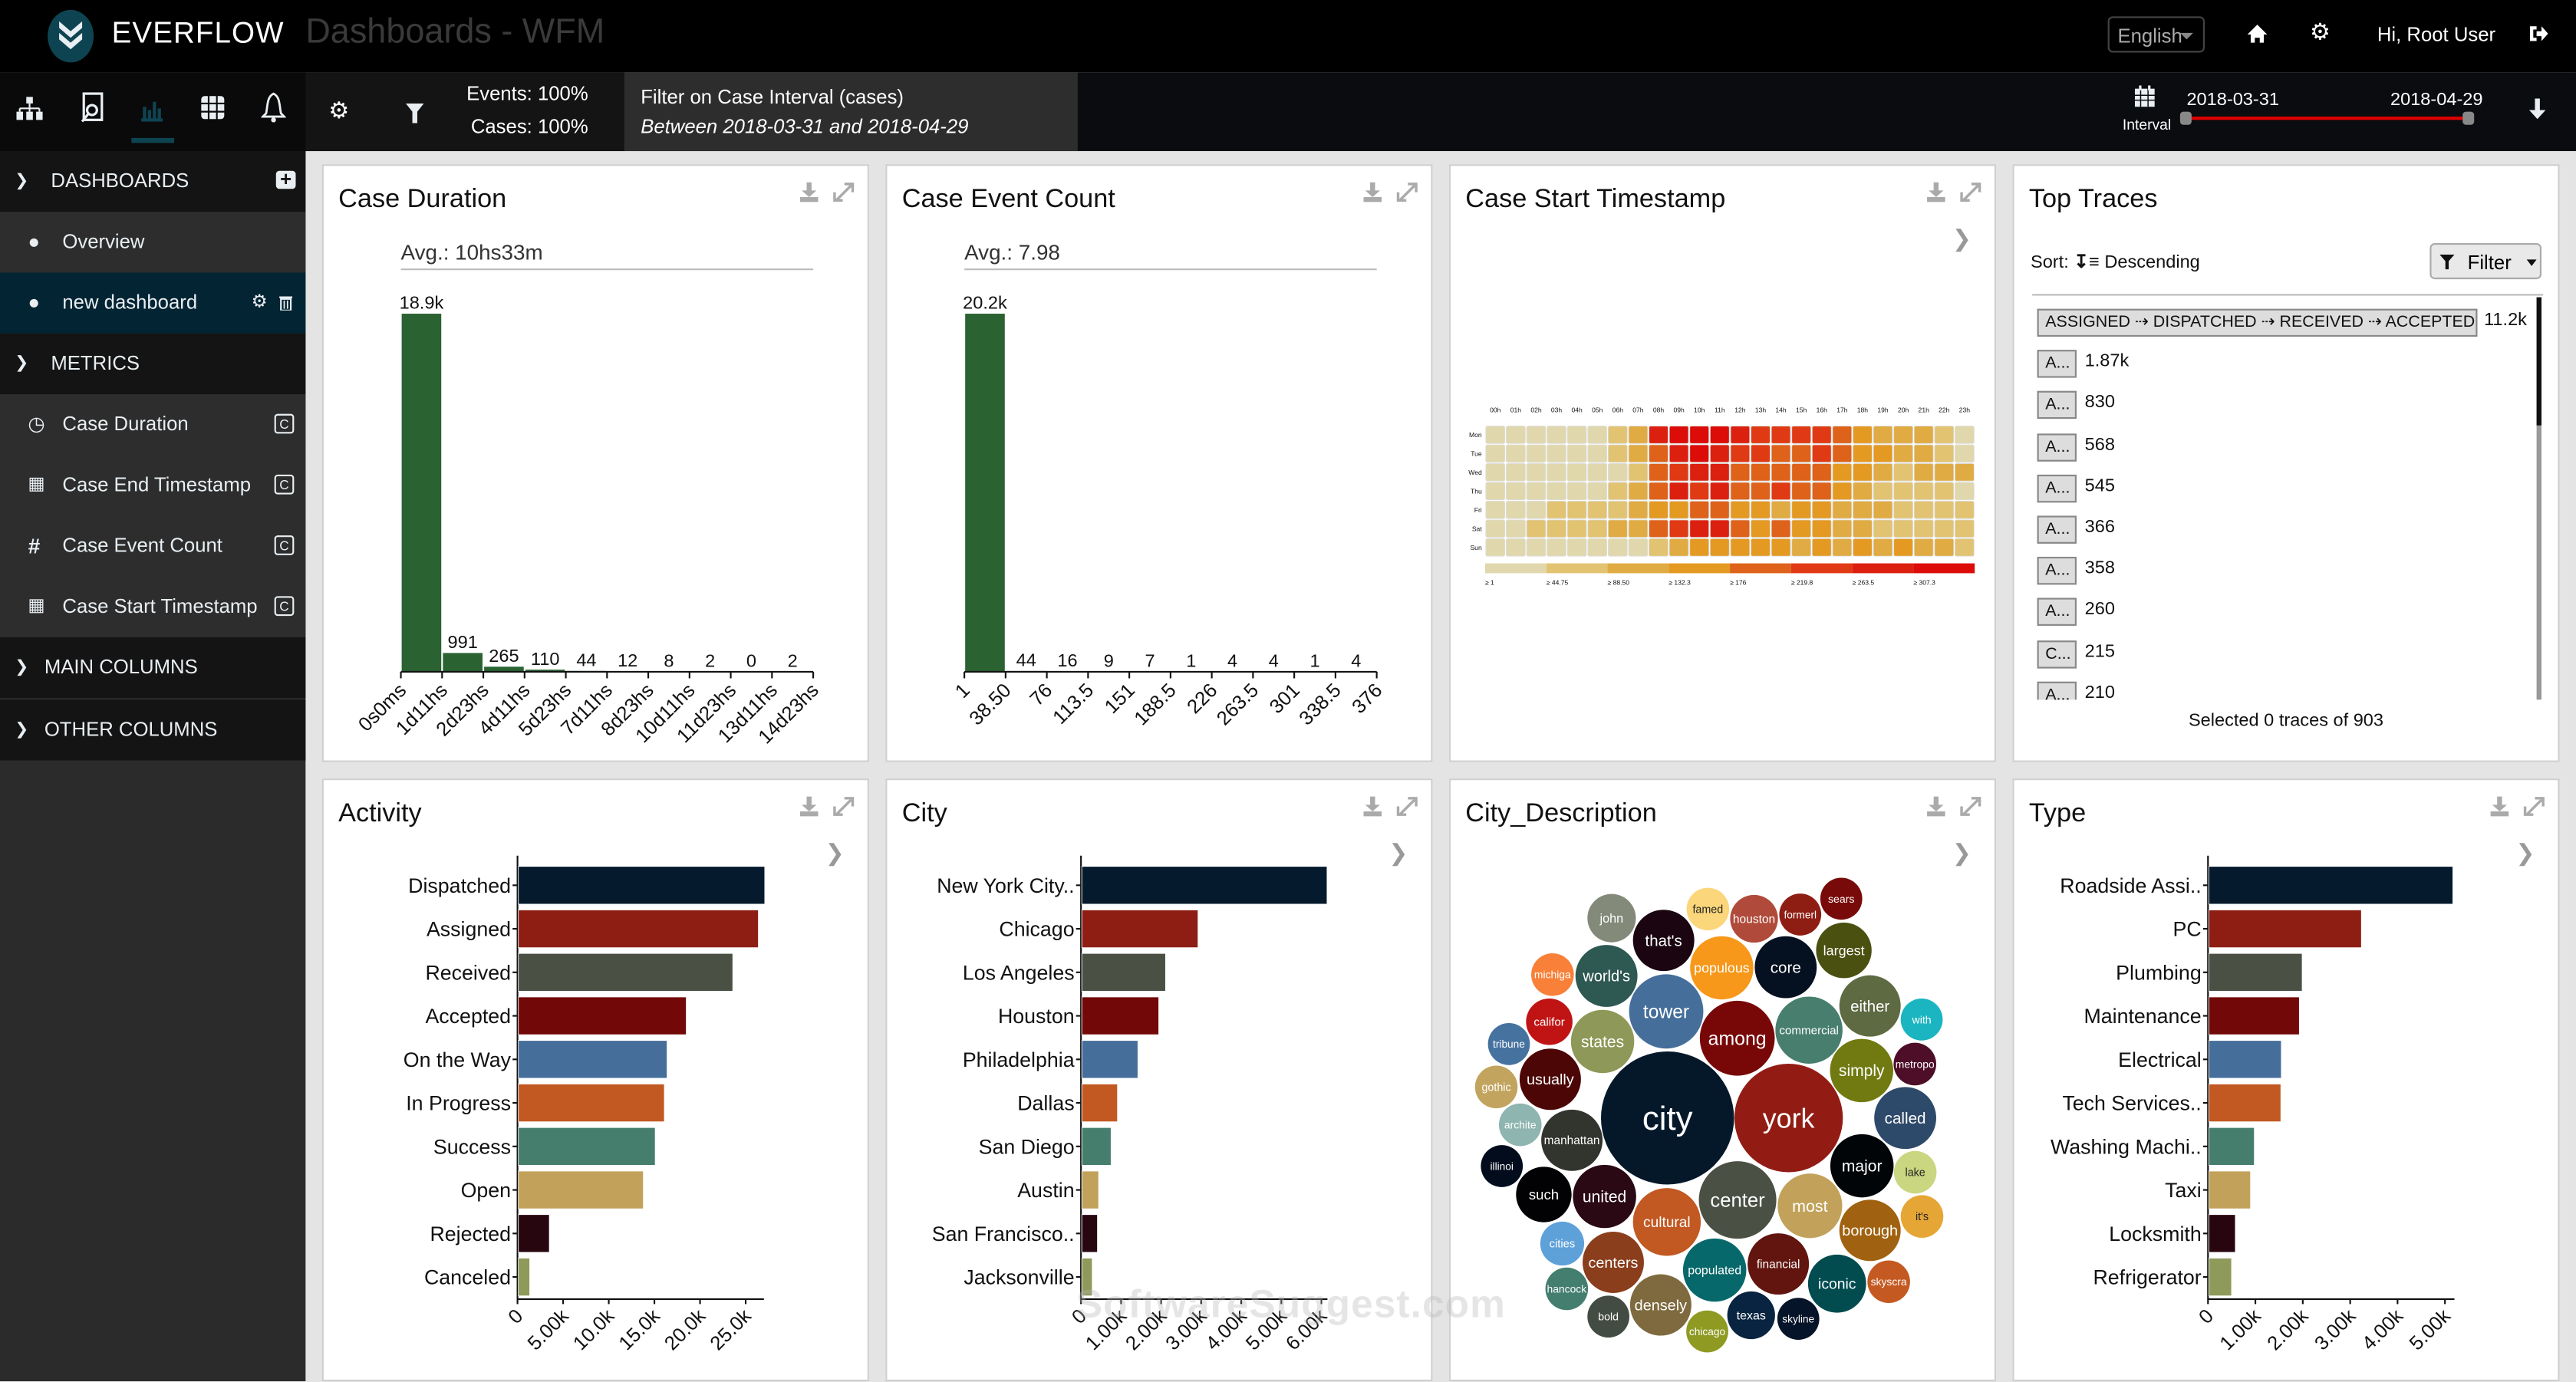 The width and height of the screenshot is (2576, 1382). Describe the element at coordinates (1552, 974) in the screenshot. I see `bubble: michiga` at that location.